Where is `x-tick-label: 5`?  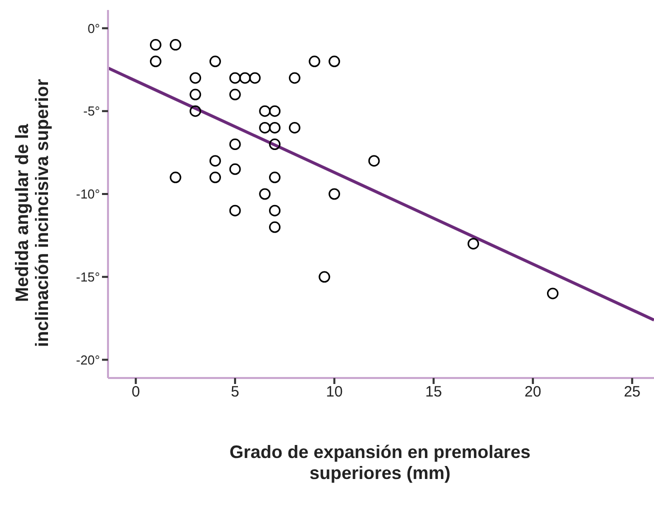
x-tick-label: 5 is located at coordinates (235, 392).